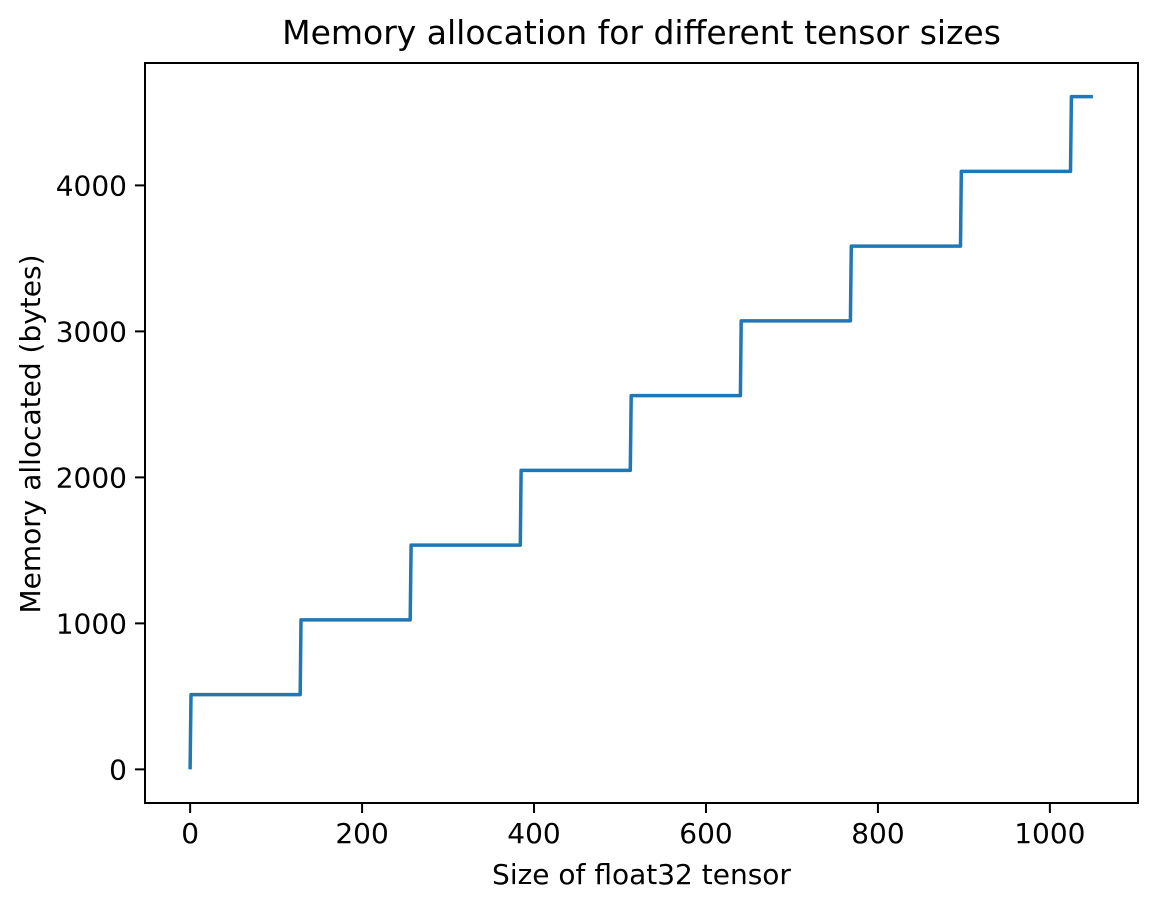 The height and width of the screenshot is (904, 1158). What do you see at coordinates (118, 769) in the screenshot?
I see `y-tick-label: 0` at bounding box center [118, 769].